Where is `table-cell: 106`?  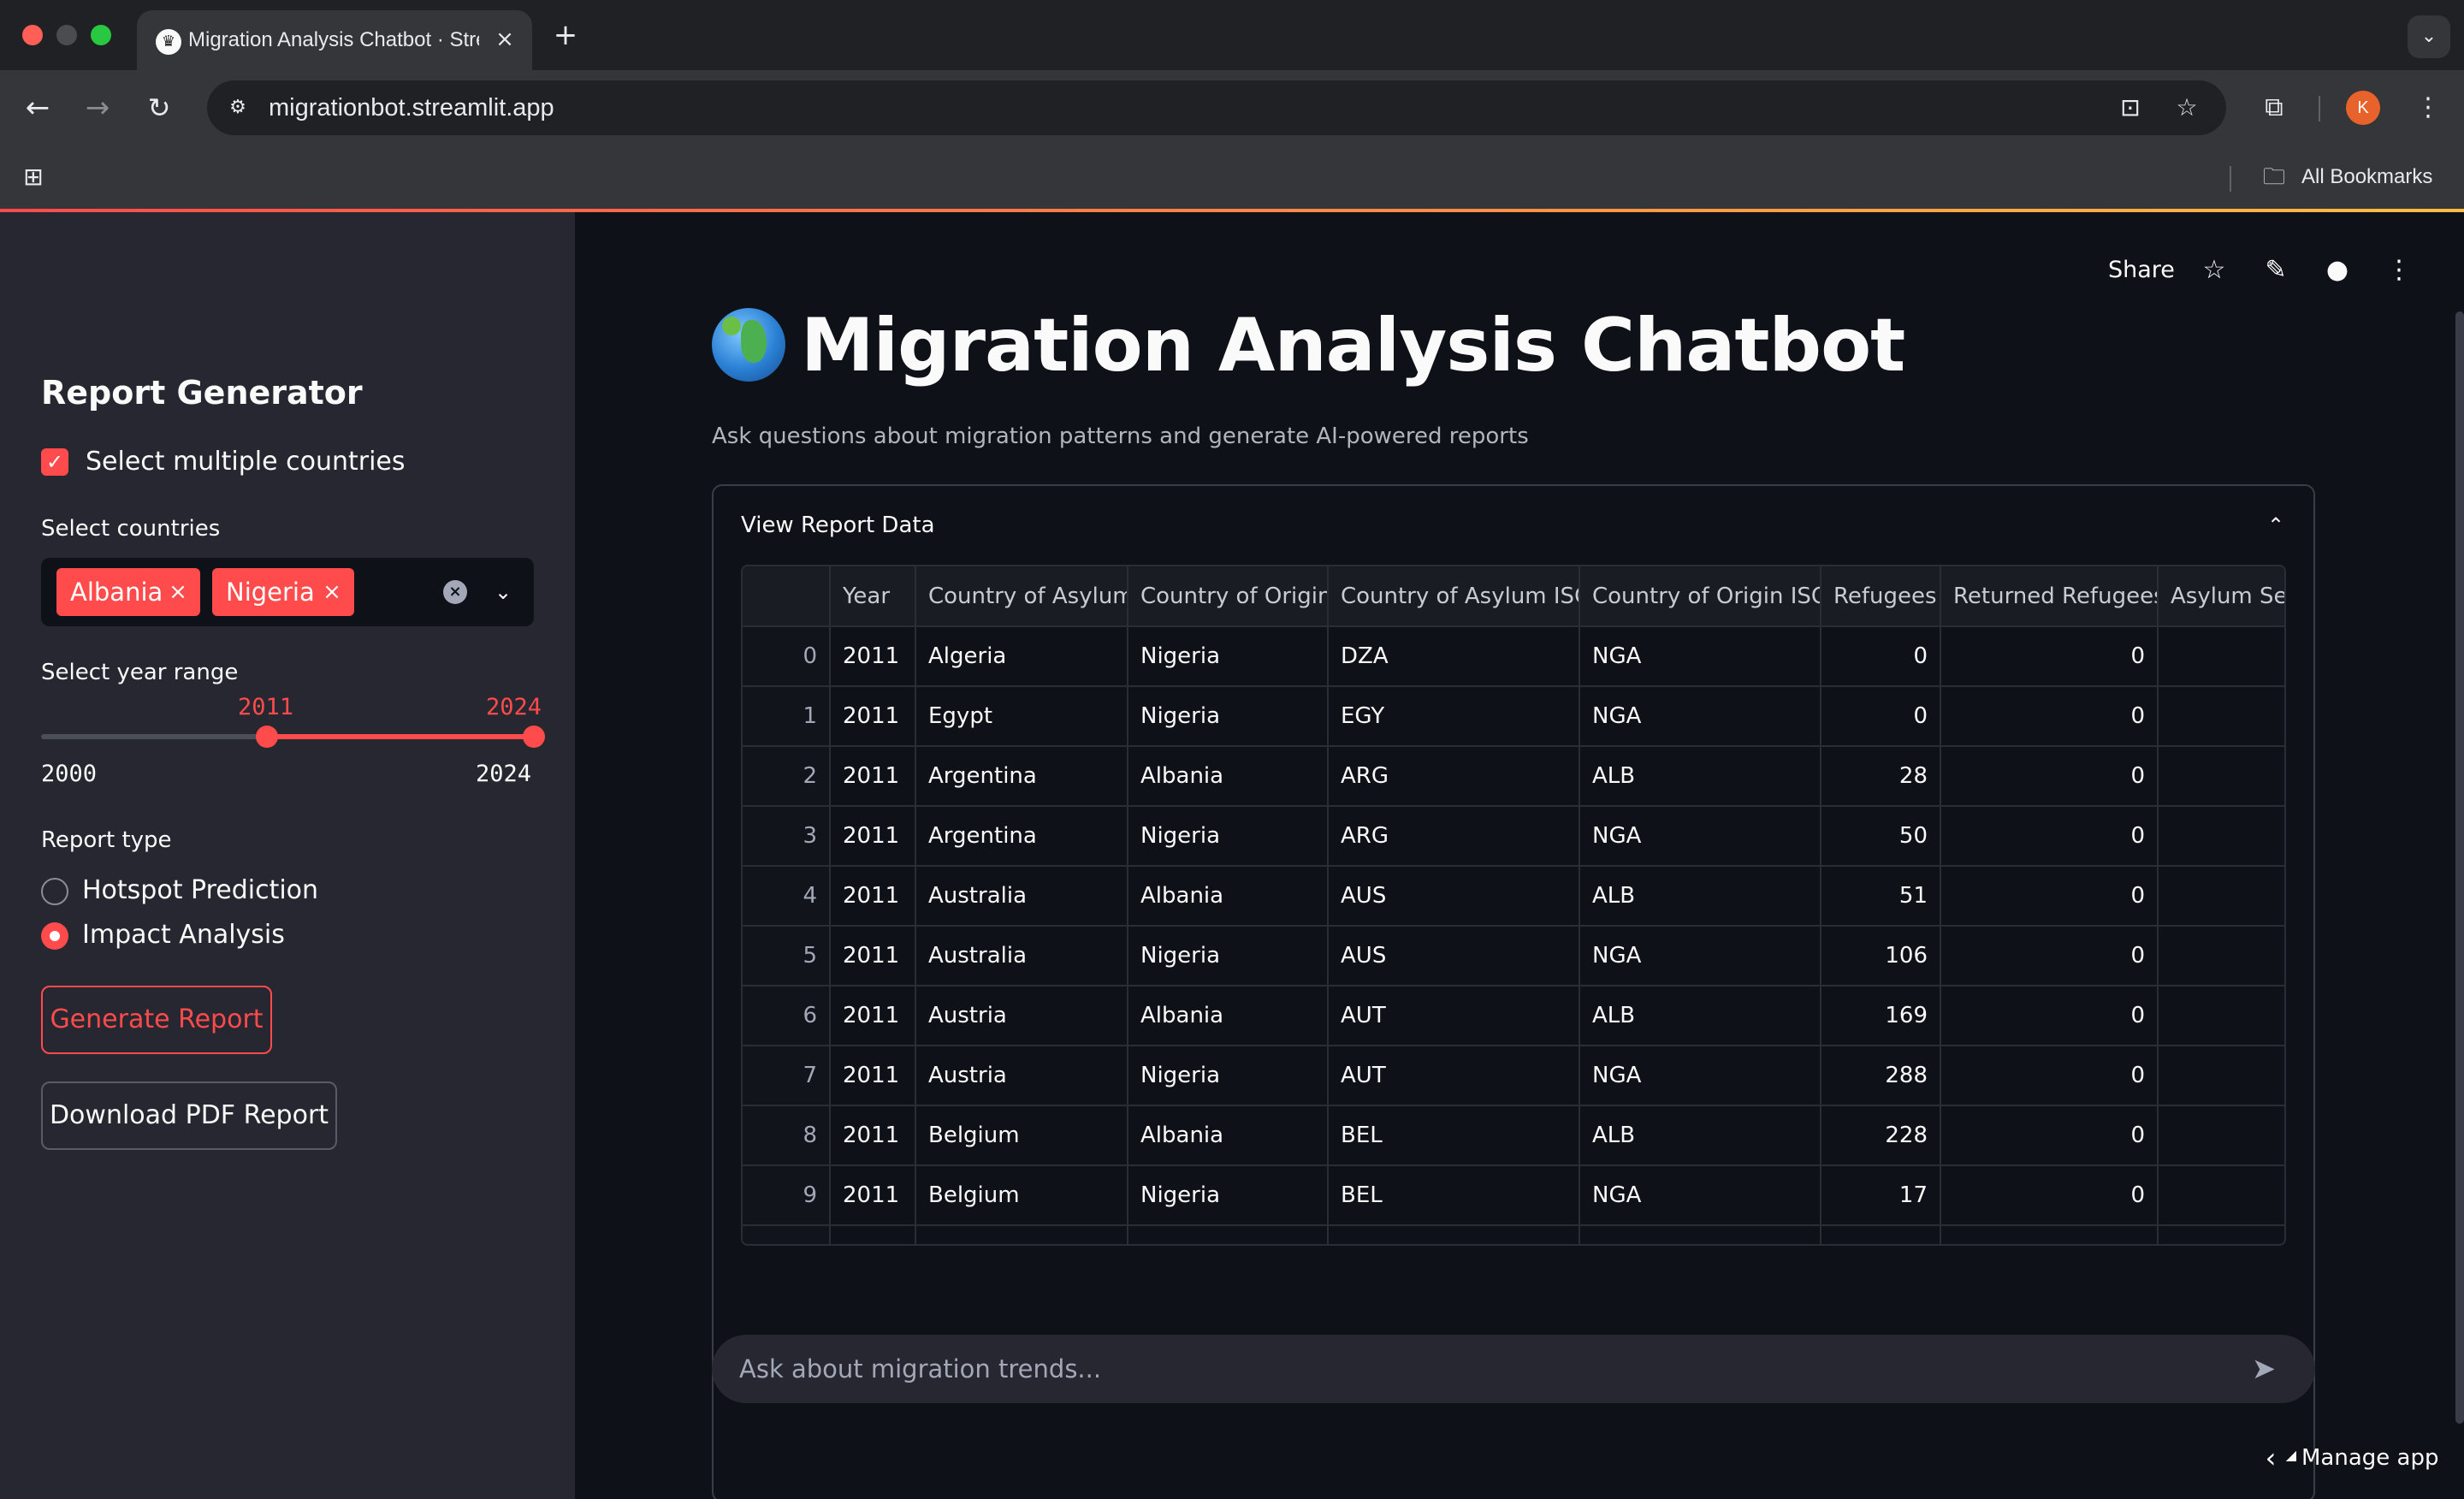 table-cell: 106 is located at coordinates (1881, 956).